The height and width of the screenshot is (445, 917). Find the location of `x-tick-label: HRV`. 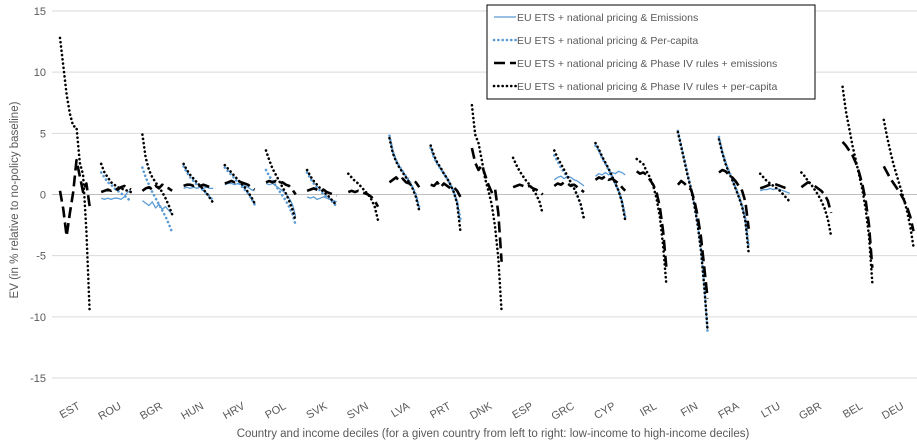

x-tick-label: HRV is located at coordinates (234, 411).